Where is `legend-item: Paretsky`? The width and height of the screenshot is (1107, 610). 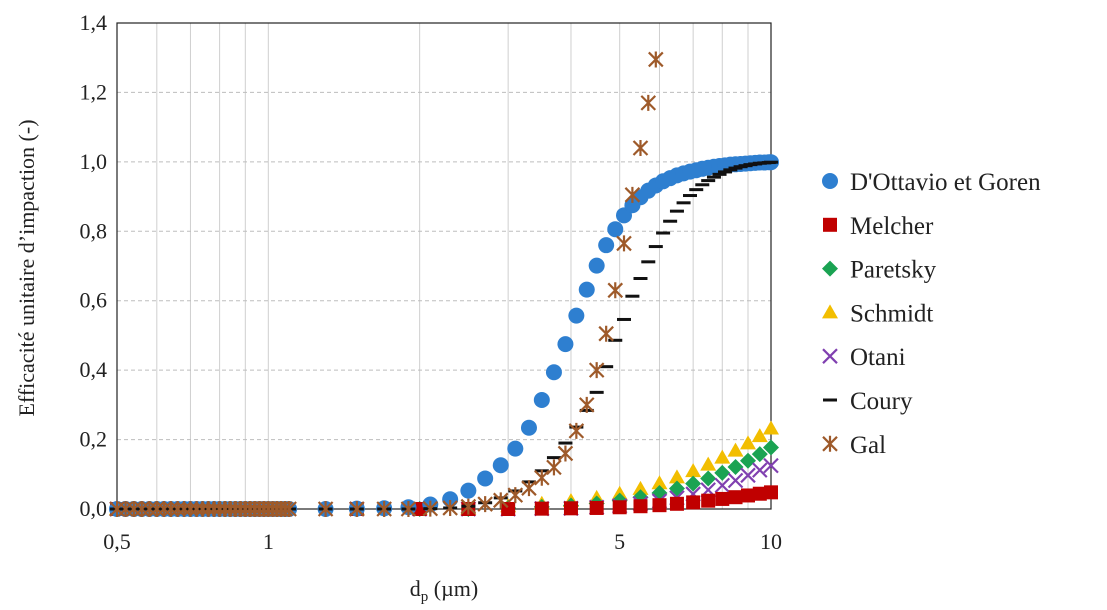 legend-item: Paretsky is located at coordinates (879, 270).